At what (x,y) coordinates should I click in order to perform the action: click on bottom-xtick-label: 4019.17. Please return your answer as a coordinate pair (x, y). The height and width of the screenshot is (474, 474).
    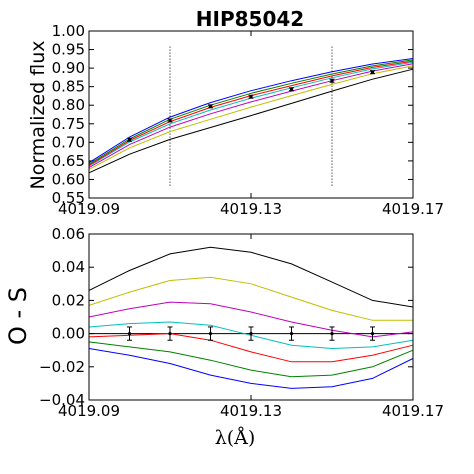
    Looking at the image, I should click on (413, 411).